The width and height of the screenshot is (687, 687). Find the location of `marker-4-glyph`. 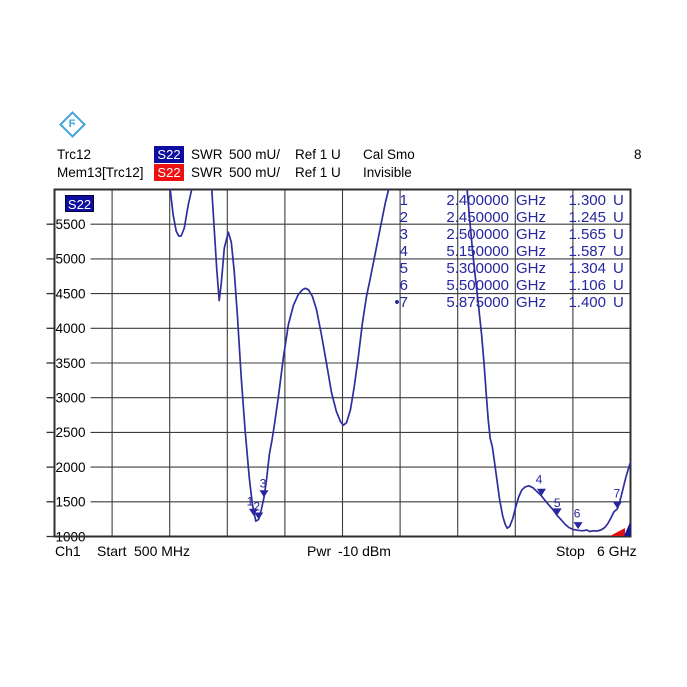

marker-4-glyph is located at coordinates (541, 492).